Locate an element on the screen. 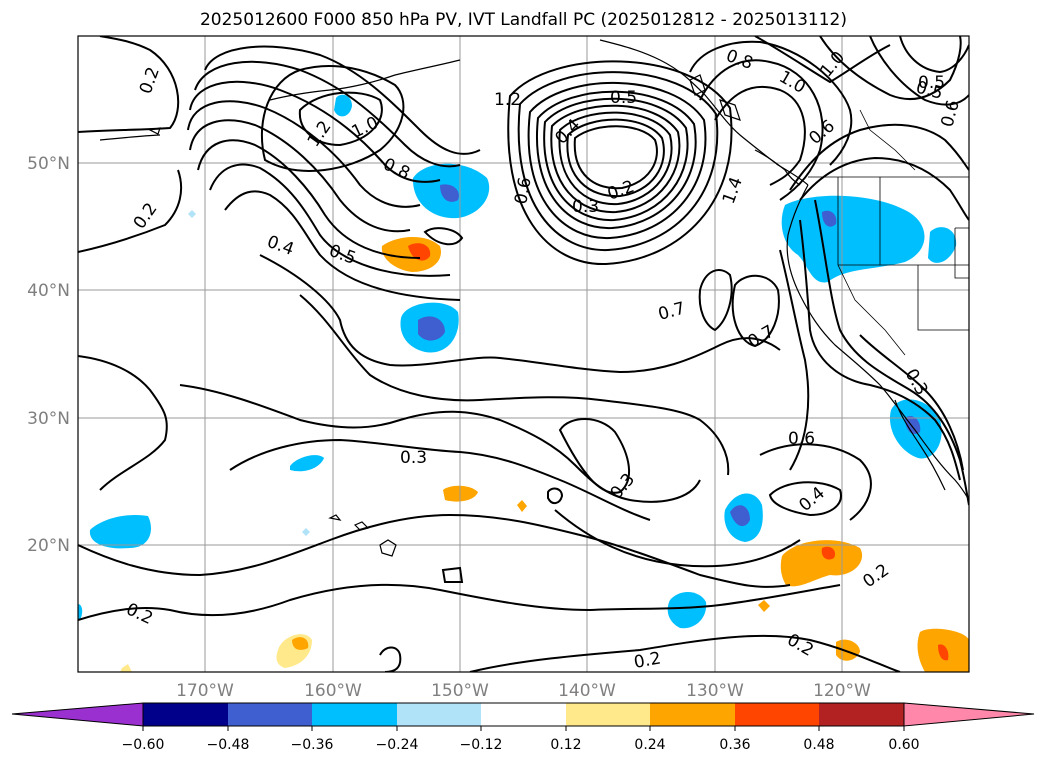  lon-label: 130°W is located at coordinates (715, 691).